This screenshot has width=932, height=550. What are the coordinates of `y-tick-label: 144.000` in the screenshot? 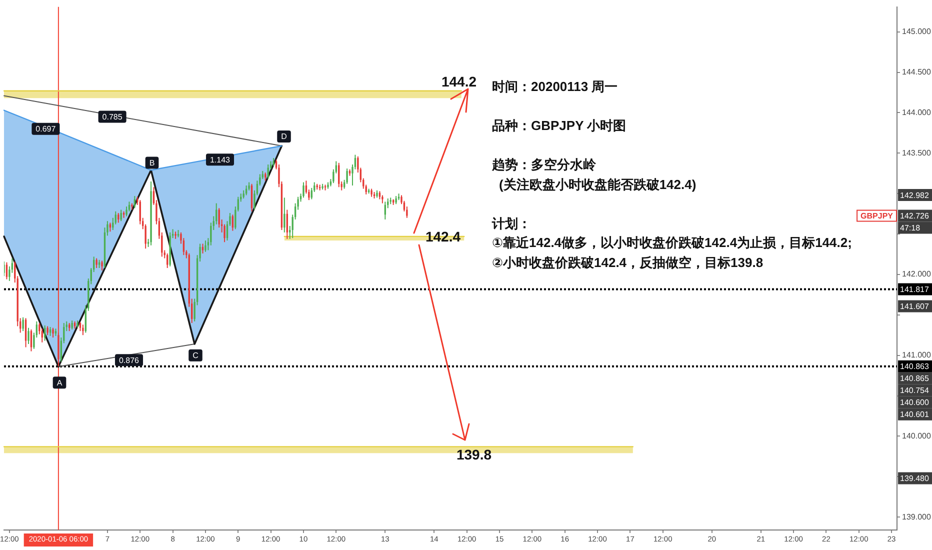 It's located at (917, 112).